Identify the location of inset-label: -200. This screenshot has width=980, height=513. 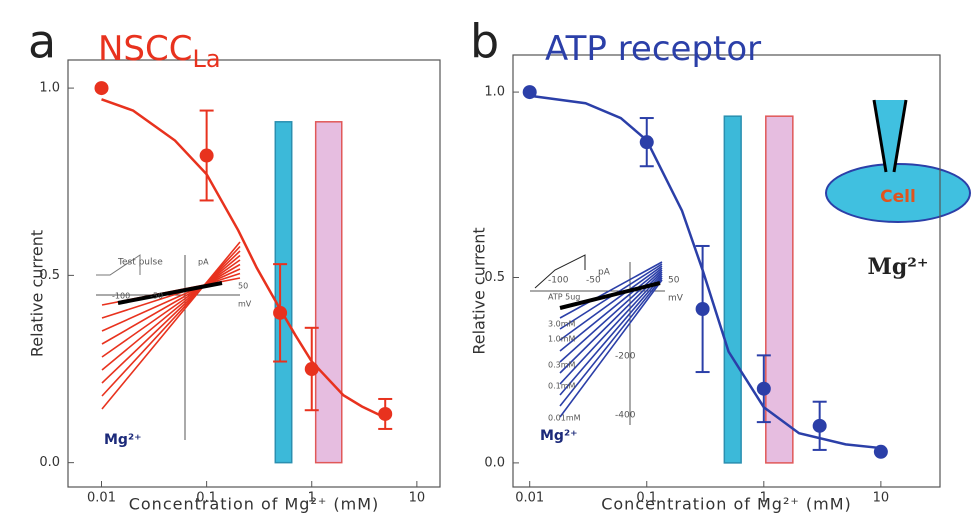
(625, 357).